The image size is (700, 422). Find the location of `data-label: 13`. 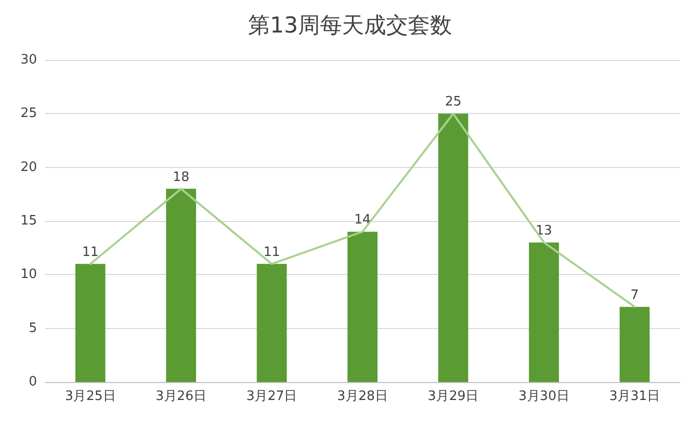

data-label: 13 is located at coordinates (544, 230).